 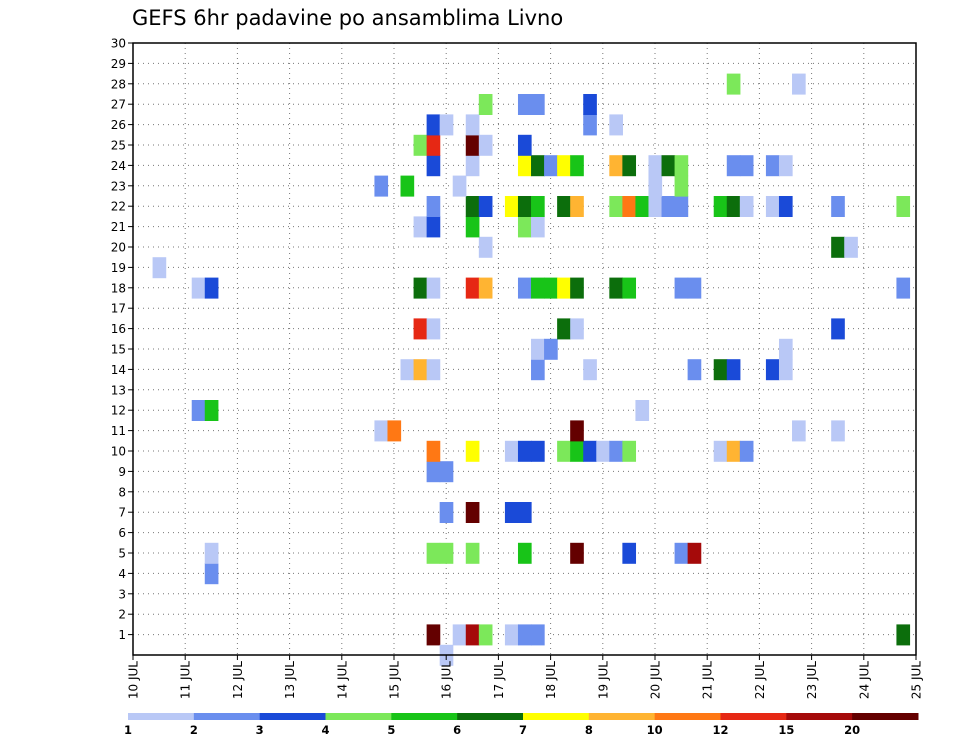 What do you see at coordinates (118, 309) in the screenshot?
I see `y-tick-label: 17` at bounding box center [118, 309].